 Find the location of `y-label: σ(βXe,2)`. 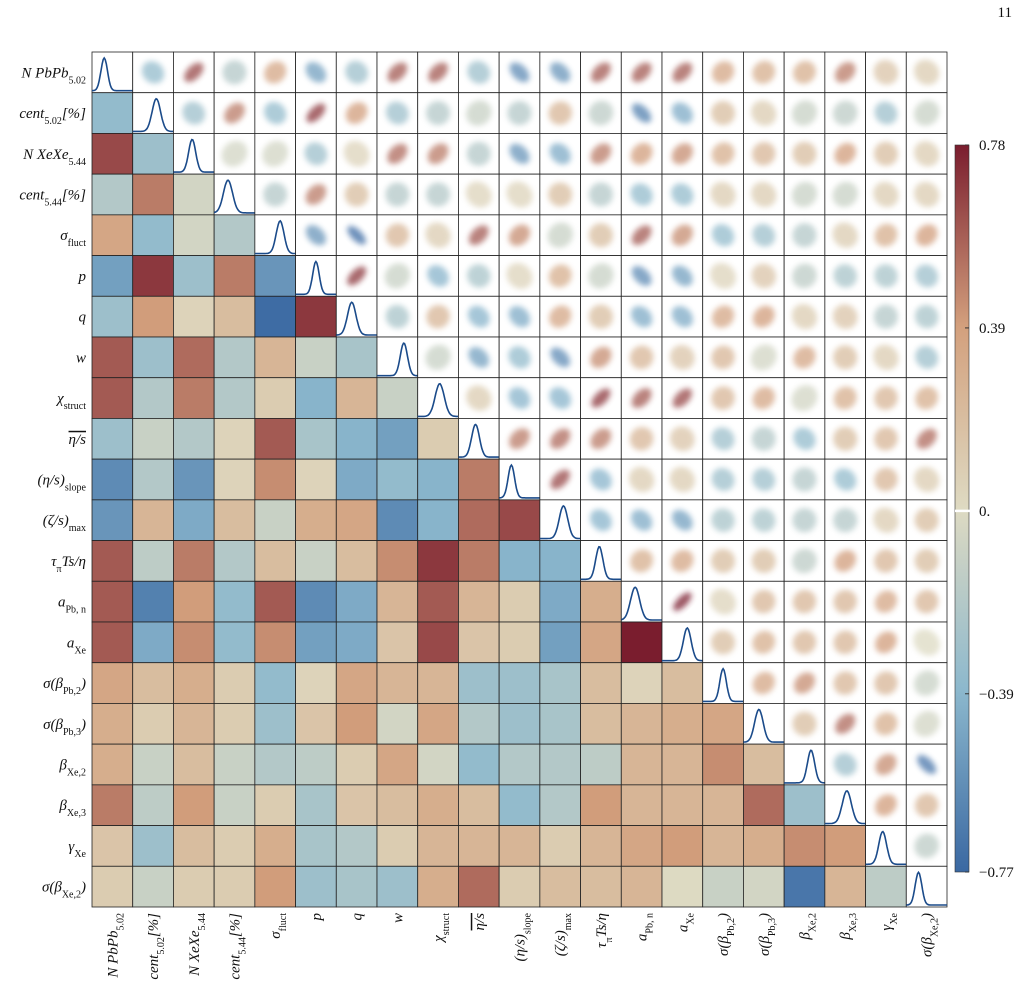

y-label: σ(βXe,2) is located at coordinates (64, 890).